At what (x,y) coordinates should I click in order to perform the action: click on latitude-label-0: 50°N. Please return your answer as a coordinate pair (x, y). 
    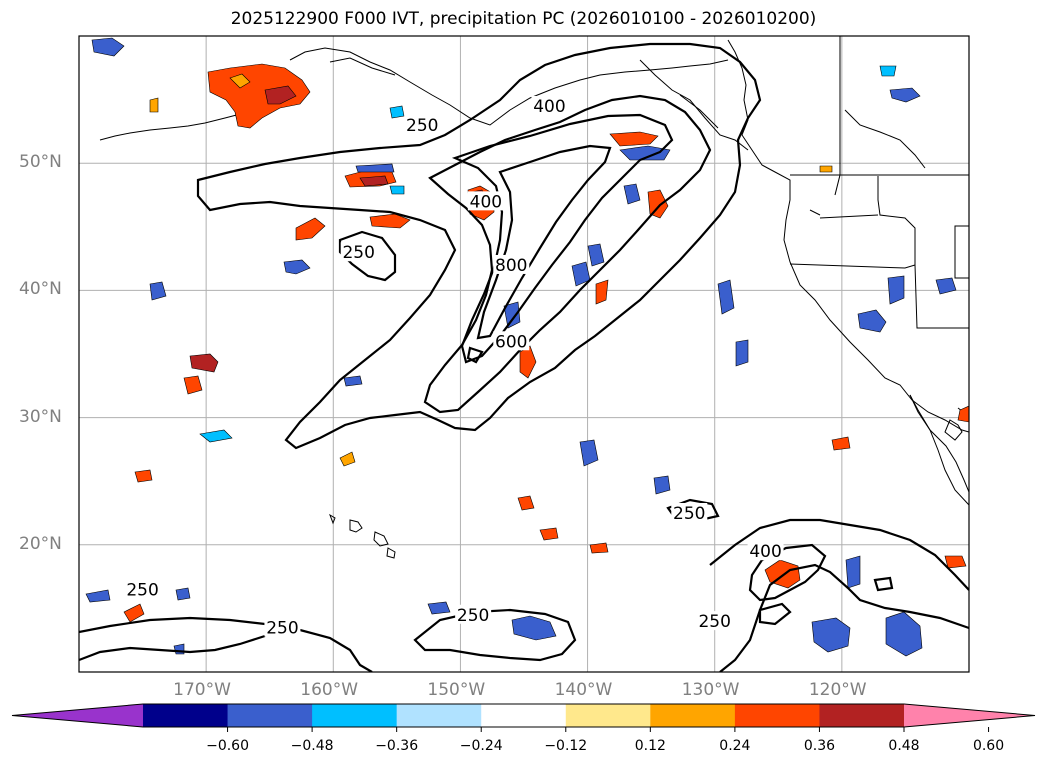
    Looking at the image, I should click on (40, 162).